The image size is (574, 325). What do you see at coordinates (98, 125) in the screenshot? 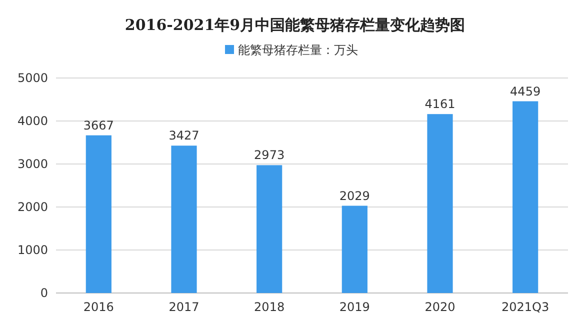
I see `data-label: 3667` at bounding box center [98, 125].